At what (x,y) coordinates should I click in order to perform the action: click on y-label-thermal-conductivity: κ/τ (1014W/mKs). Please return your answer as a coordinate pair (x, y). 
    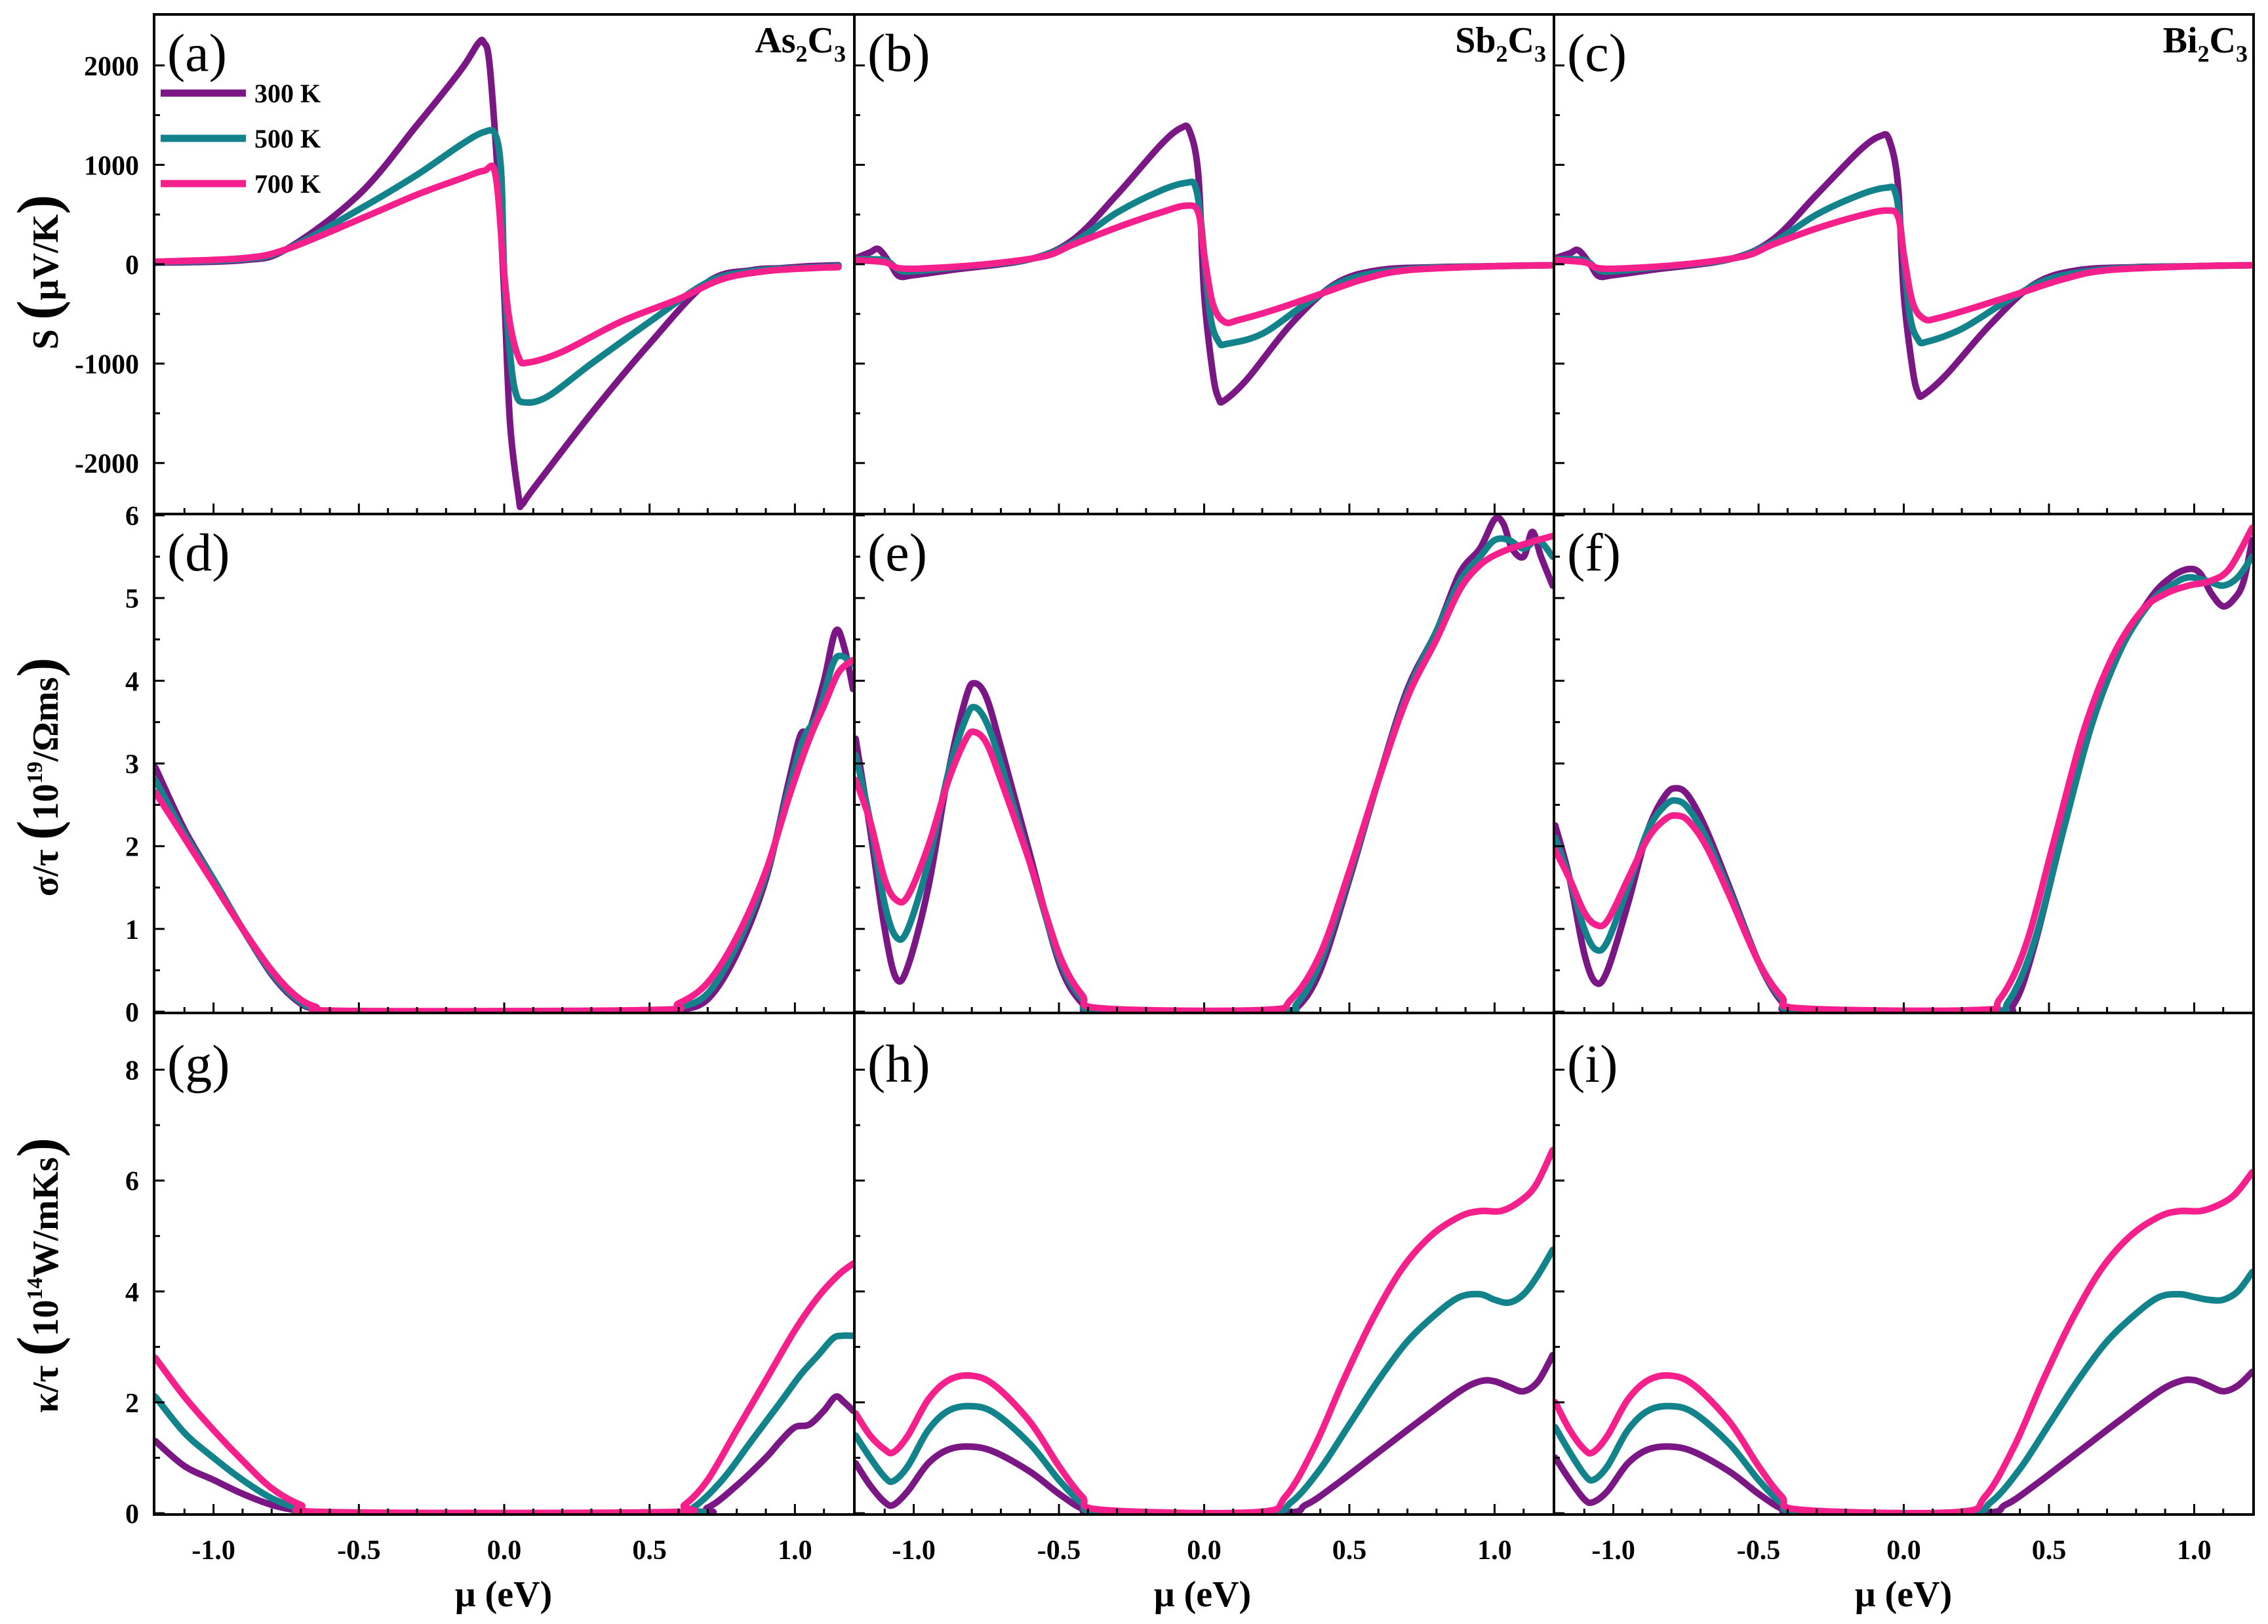
    Looking at the image, I should click on (38, 1276).